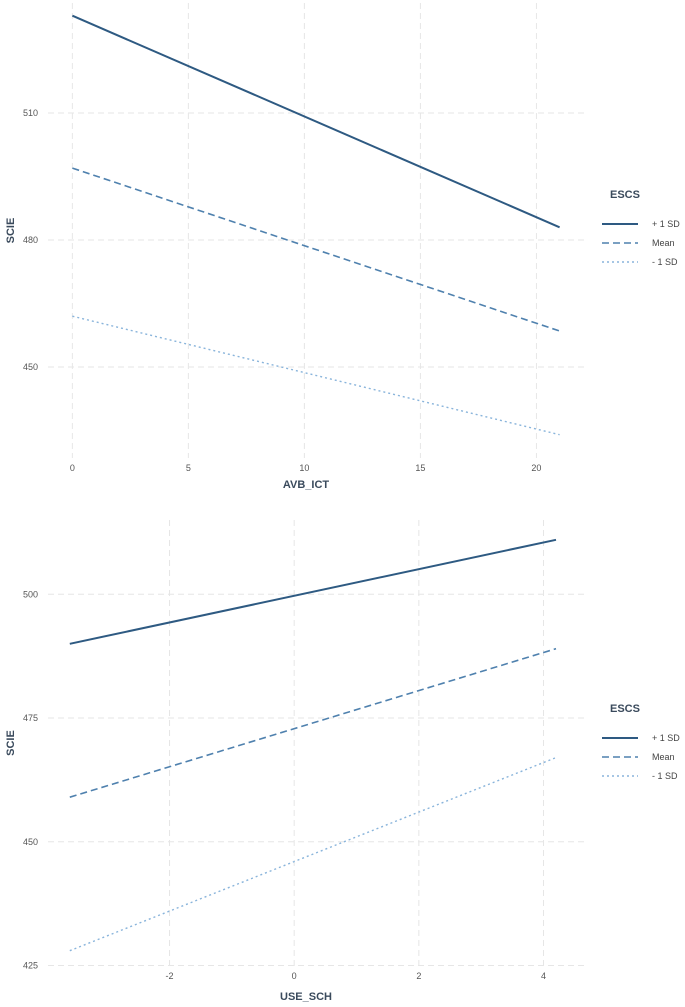  Describe the element at coordinates (30, 966) in the screenshot. I see `y-tick-label: 425` at that location.